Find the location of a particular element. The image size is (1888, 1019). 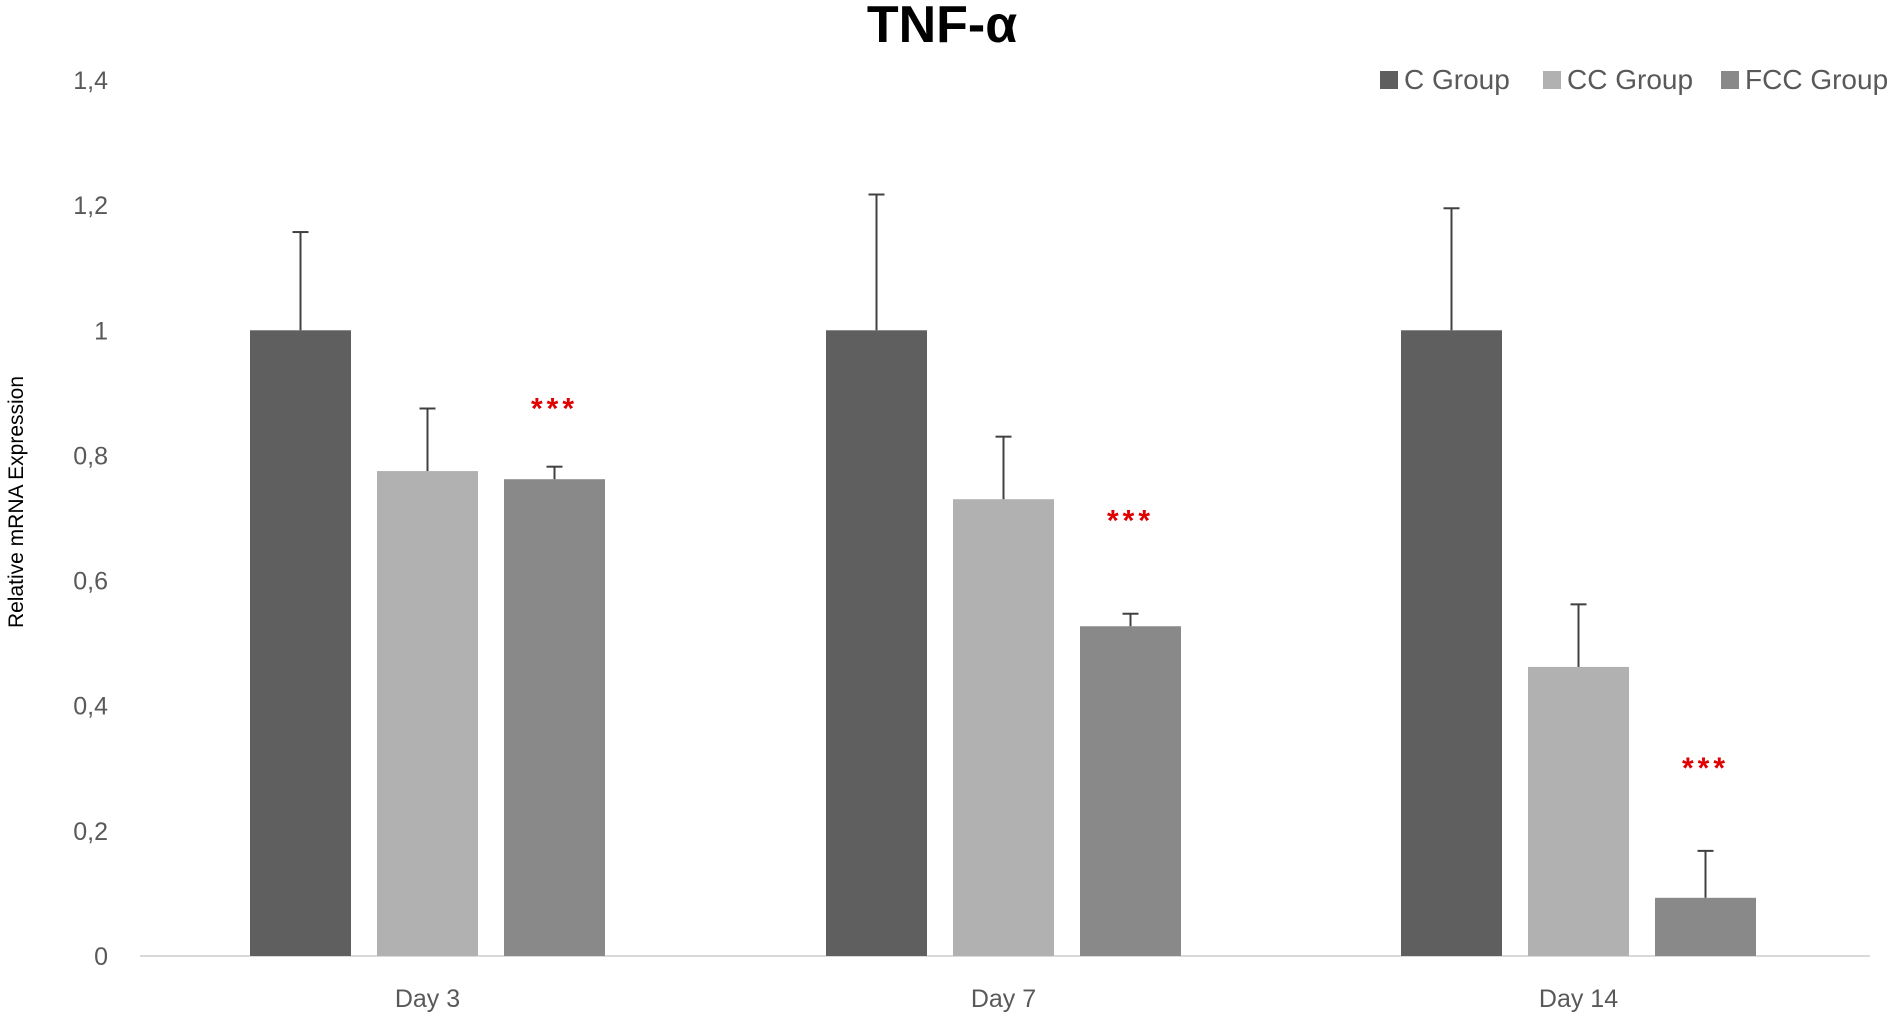

y-tick-label: 1 is located at coordinates (101, 331).